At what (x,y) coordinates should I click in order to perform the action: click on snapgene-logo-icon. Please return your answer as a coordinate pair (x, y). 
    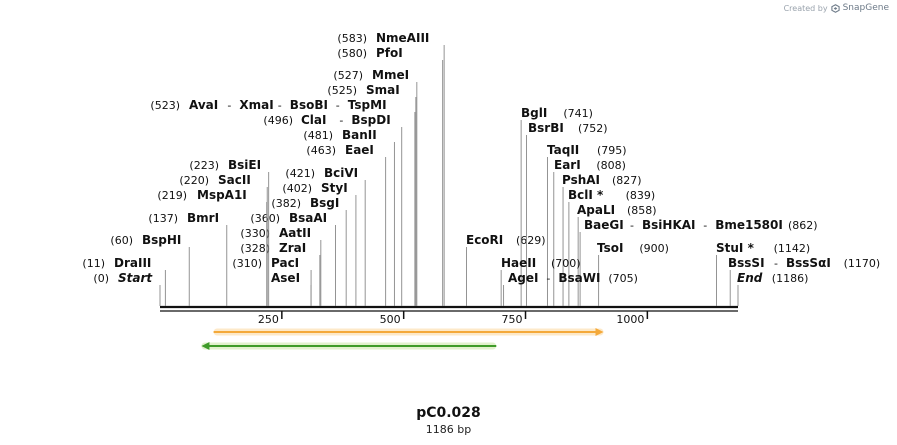
    Looking at the image, I should click on (835, 8).